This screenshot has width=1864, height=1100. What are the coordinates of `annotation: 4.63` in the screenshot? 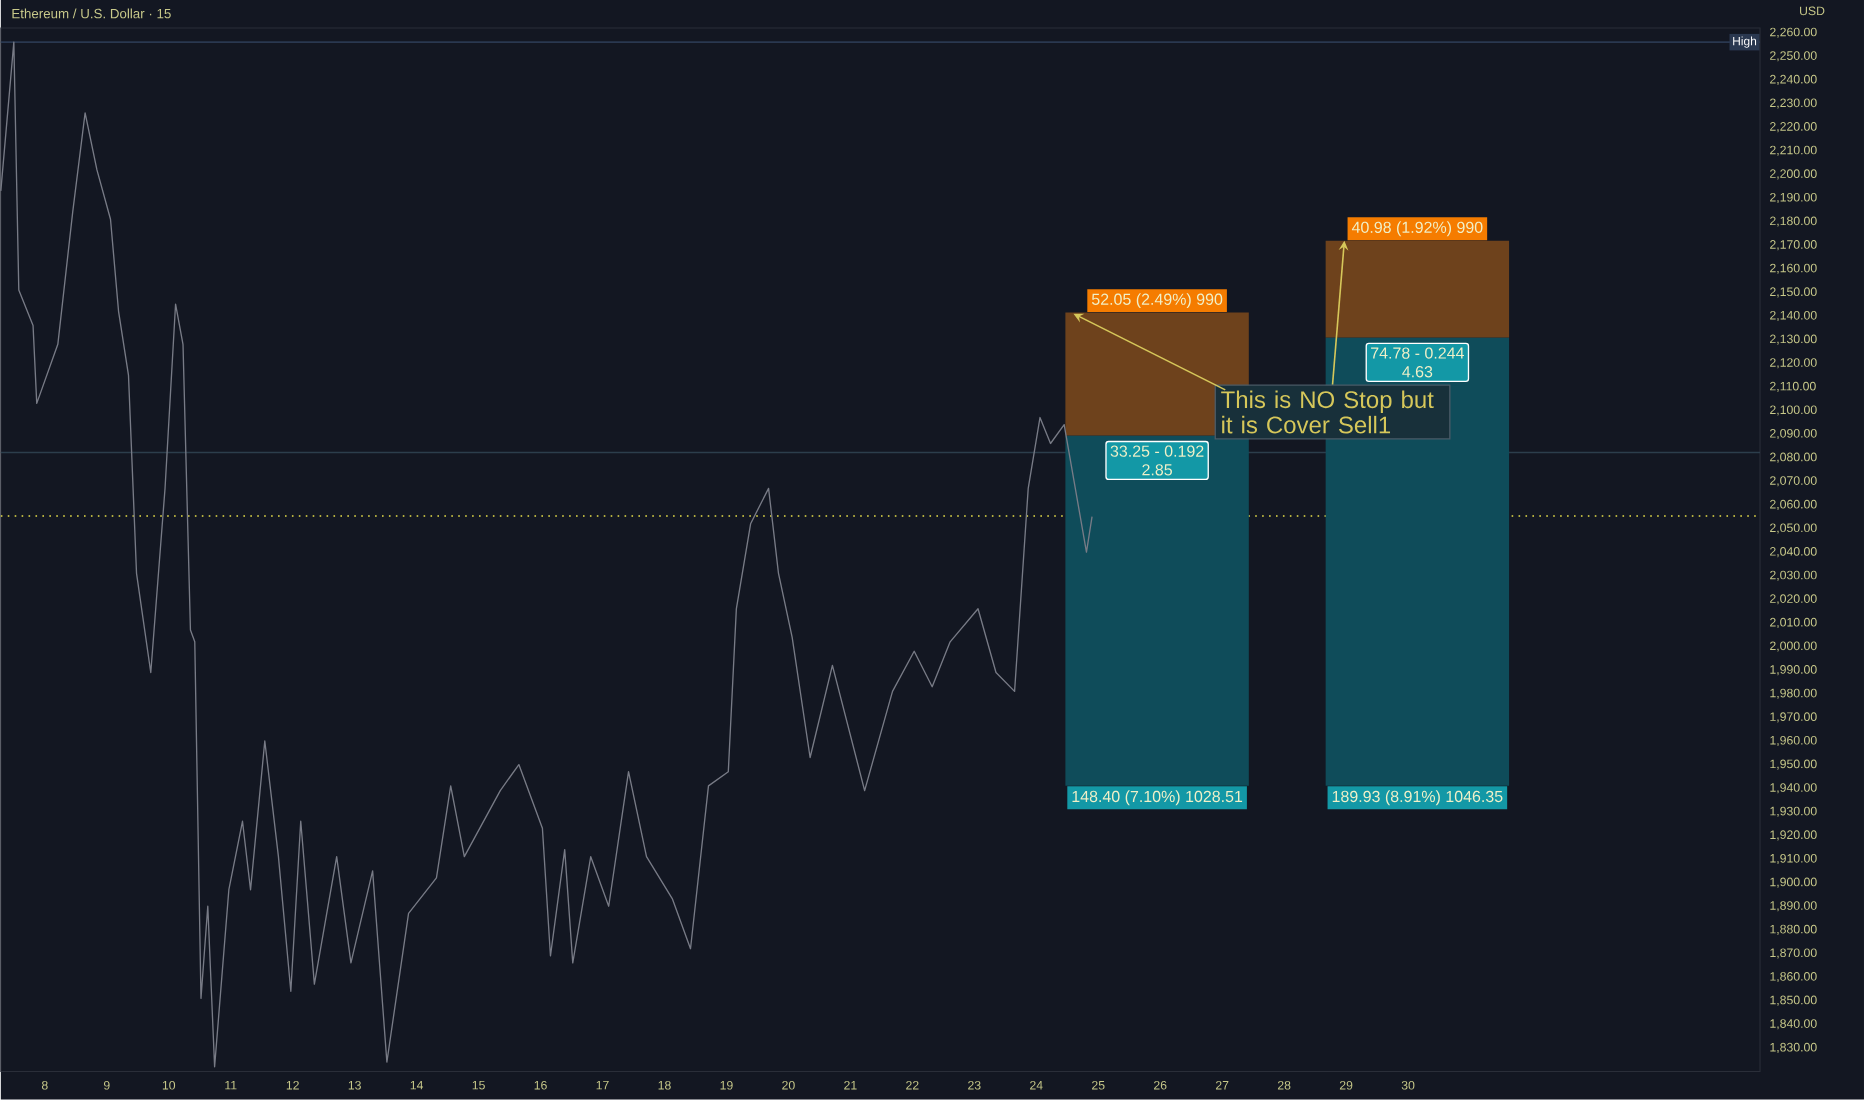 It's located at (1417, 372).